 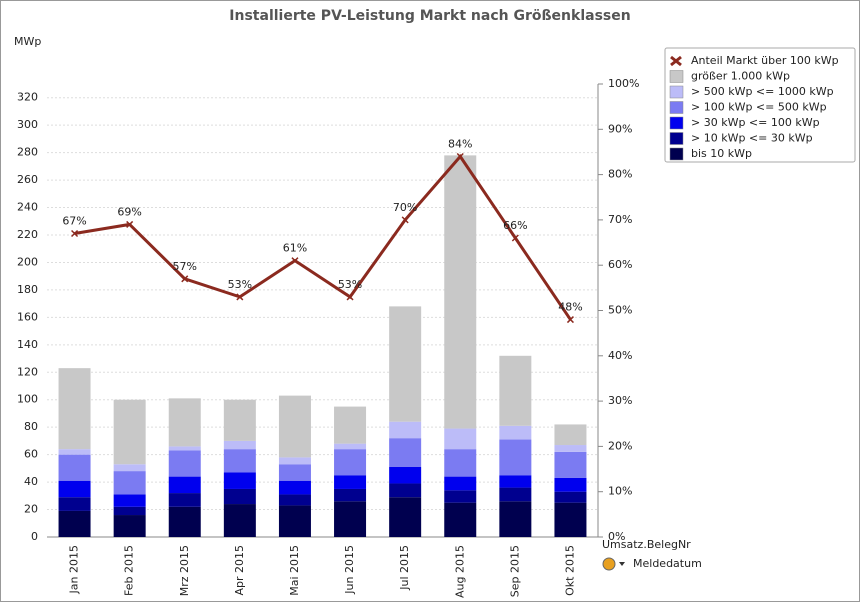 What do you see at coordinates (616, 536) in the screenshot?
I see `y2-tick-label: 0%` at bounding box center [616, 536].